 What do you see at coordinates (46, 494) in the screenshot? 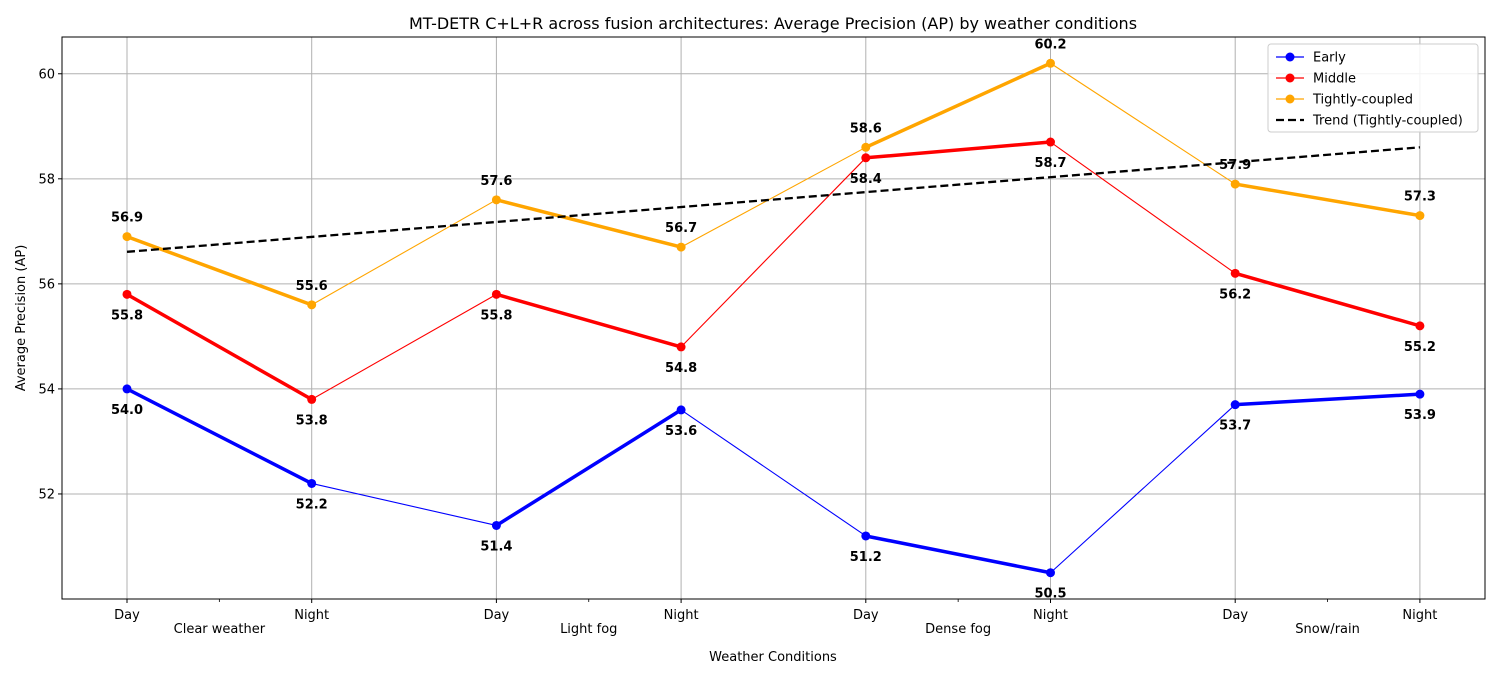
I see `y-tick-label: 52` at bounding box center [46, 494].